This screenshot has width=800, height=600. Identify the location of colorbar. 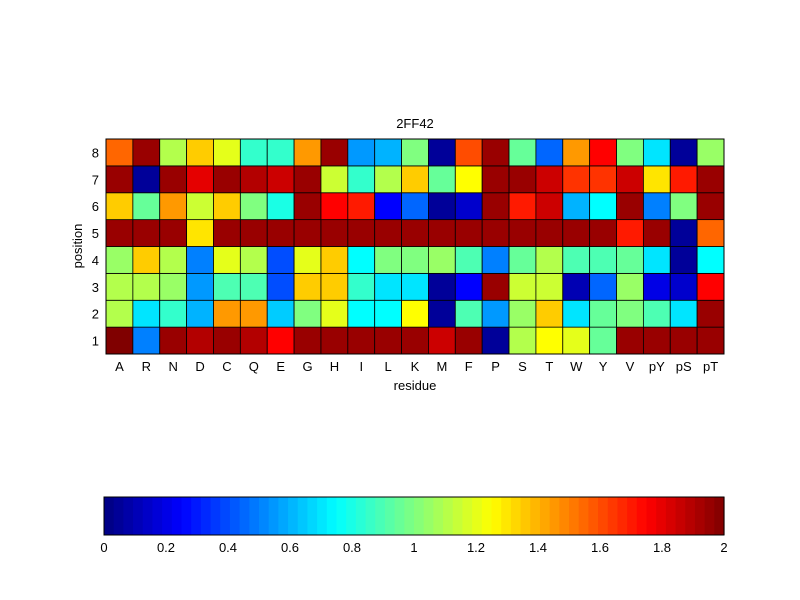
(414, 516).